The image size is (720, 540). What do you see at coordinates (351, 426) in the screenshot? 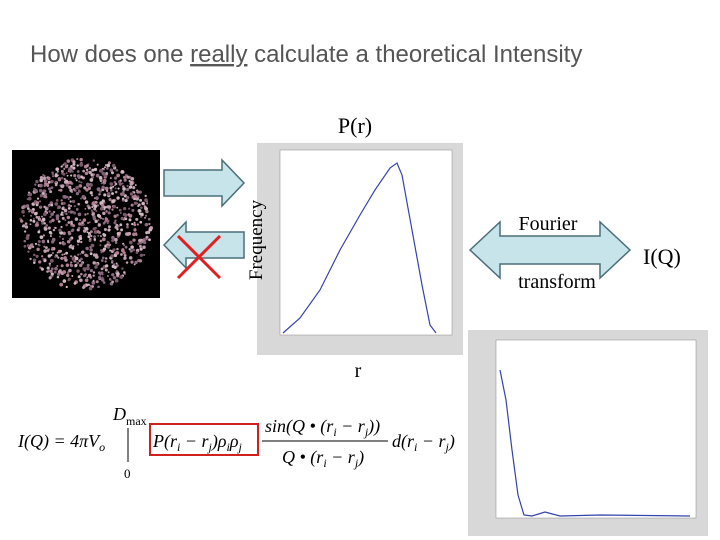
I see `formula-part: − r` at bounding box center [351, 426].